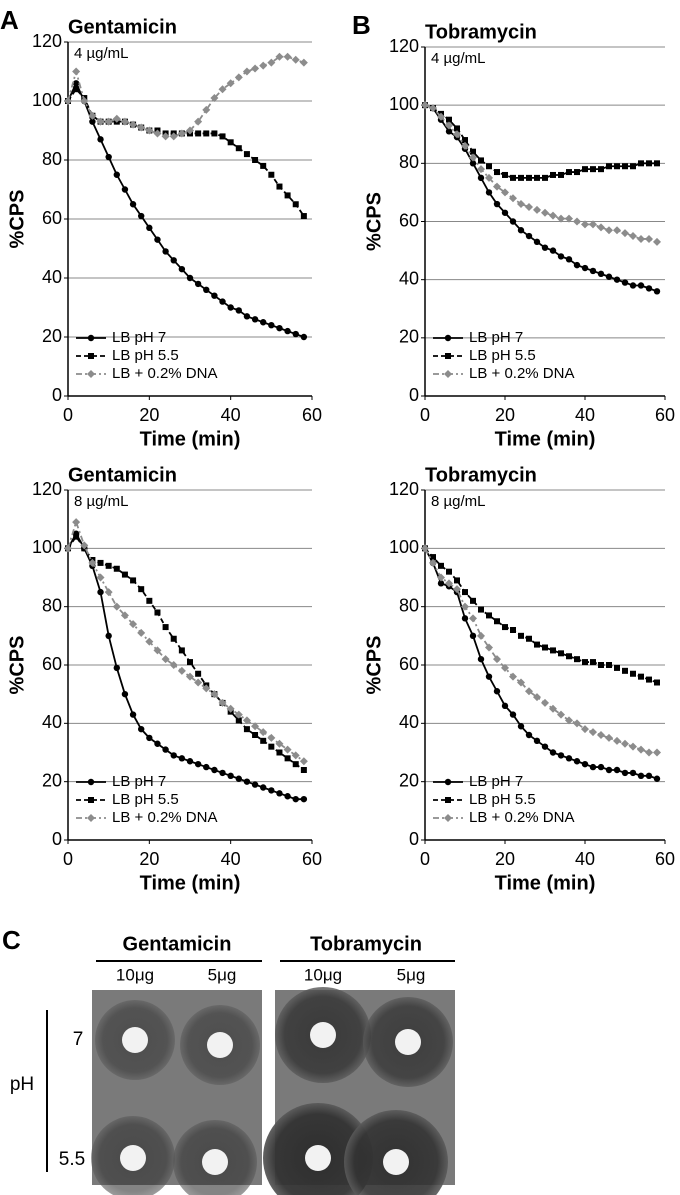 This screenshot has width=680, height=1195. I want to click on chart-subtitle: 4 µg/mL, so click(101, 53).